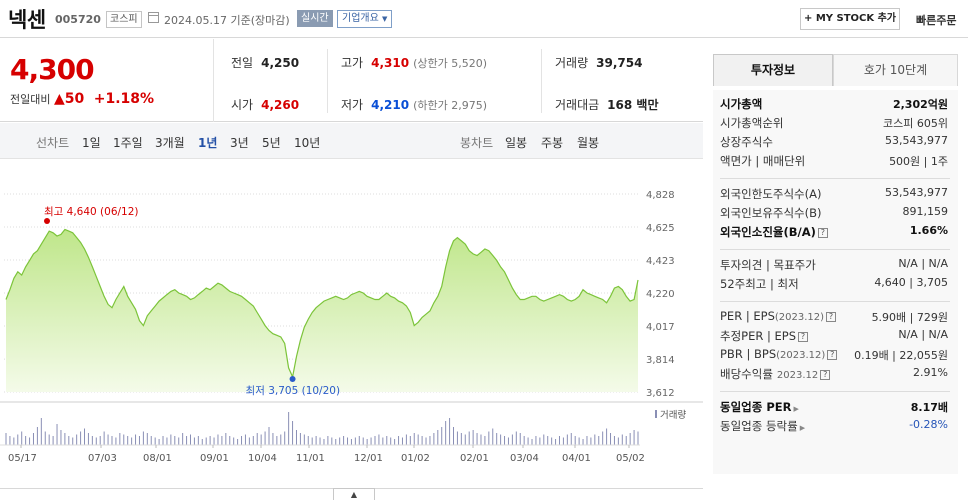 Image resolution: width=968 pixels, height=500 pixels. Describe the element at coordinates (22, 458) in the screenshot. I see `x-tick-label: 05/17` at that location.